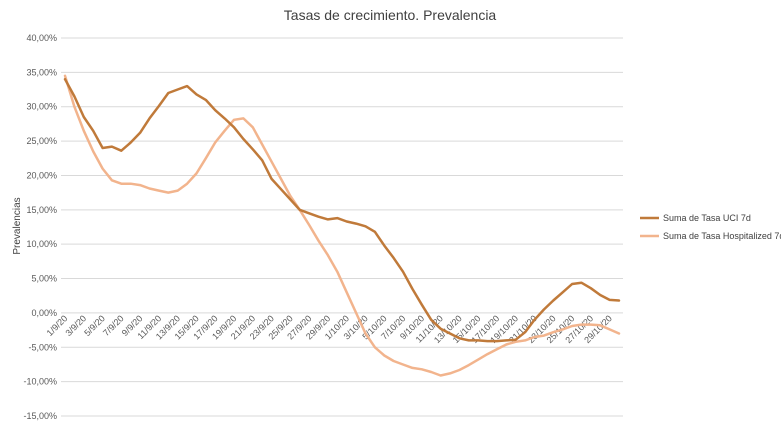  Describe the element at coordinates (17, 225) in the screenshot. I see `y-axis-label: Prevalencias` at that location.